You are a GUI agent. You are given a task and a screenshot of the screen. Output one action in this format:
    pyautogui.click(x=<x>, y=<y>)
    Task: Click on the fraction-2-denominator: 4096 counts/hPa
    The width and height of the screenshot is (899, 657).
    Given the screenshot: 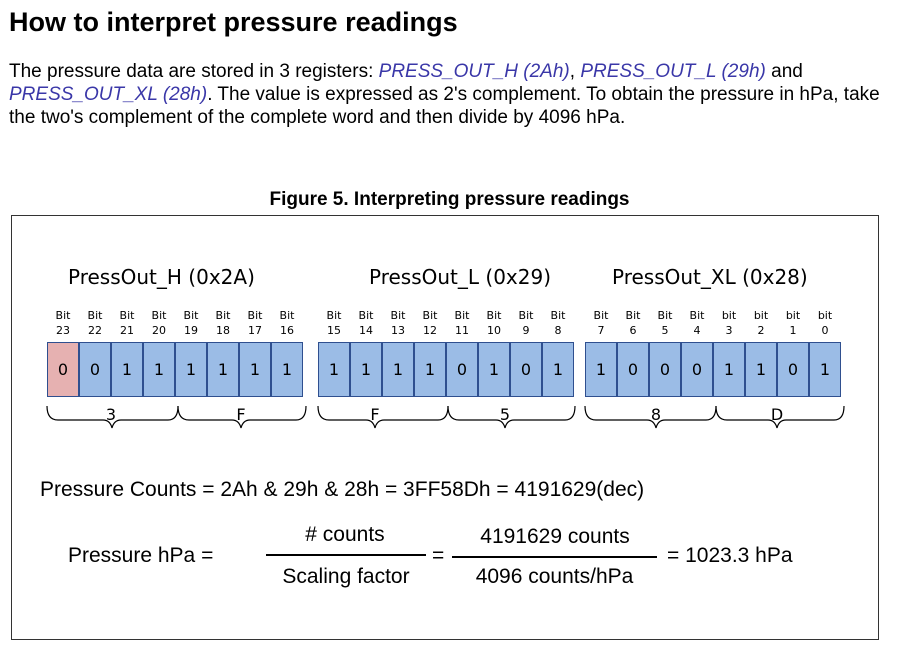 What is the action you would take?
    pyautogui.click(x=554, y=576)
    